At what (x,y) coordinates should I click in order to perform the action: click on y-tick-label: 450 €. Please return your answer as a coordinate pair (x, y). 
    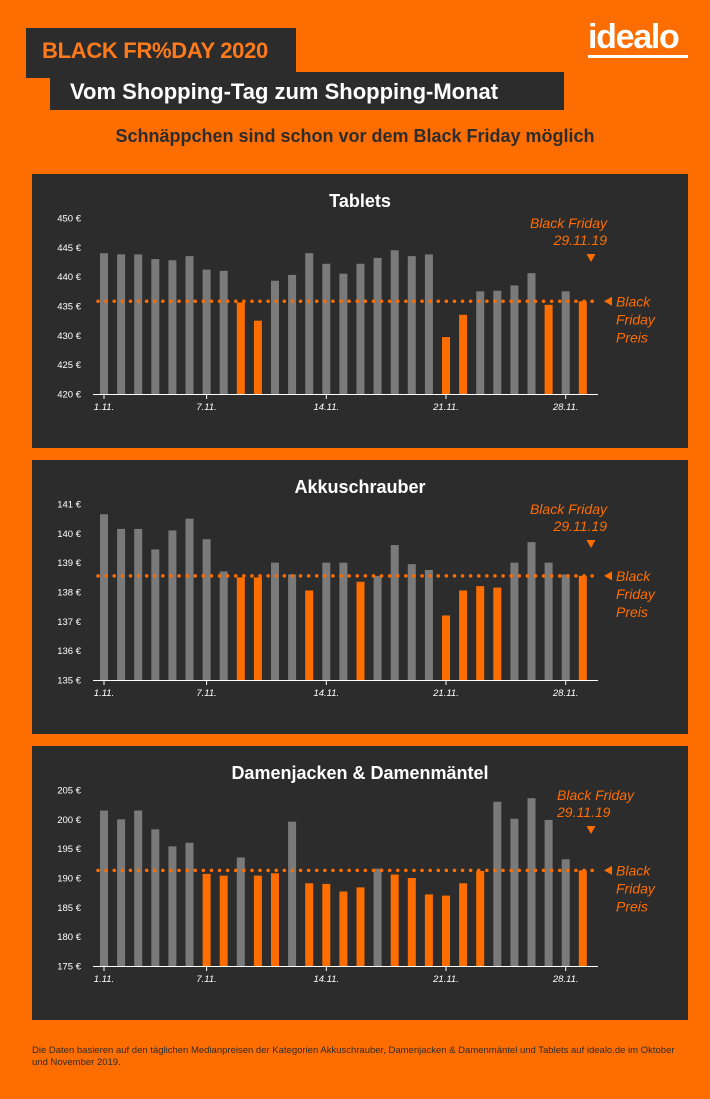
    Looking at the image, I should click on (69, 219).